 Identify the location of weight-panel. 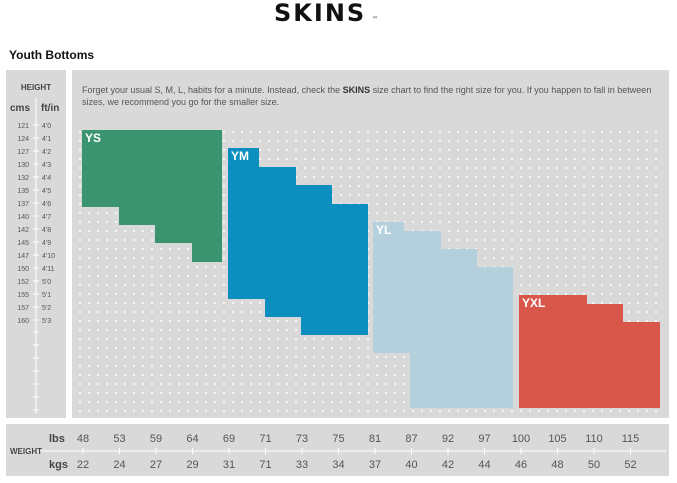
(337, 450).